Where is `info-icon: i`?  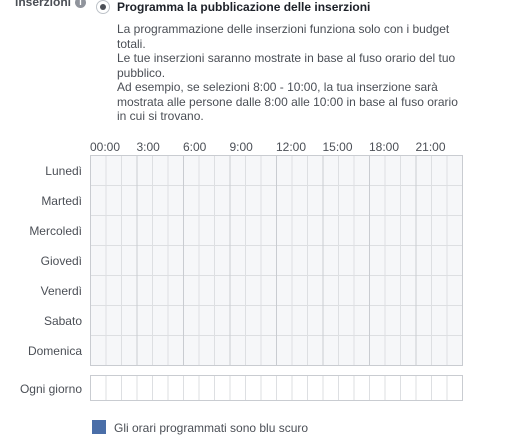 info-icon: i is located at coordinates (80, 4).